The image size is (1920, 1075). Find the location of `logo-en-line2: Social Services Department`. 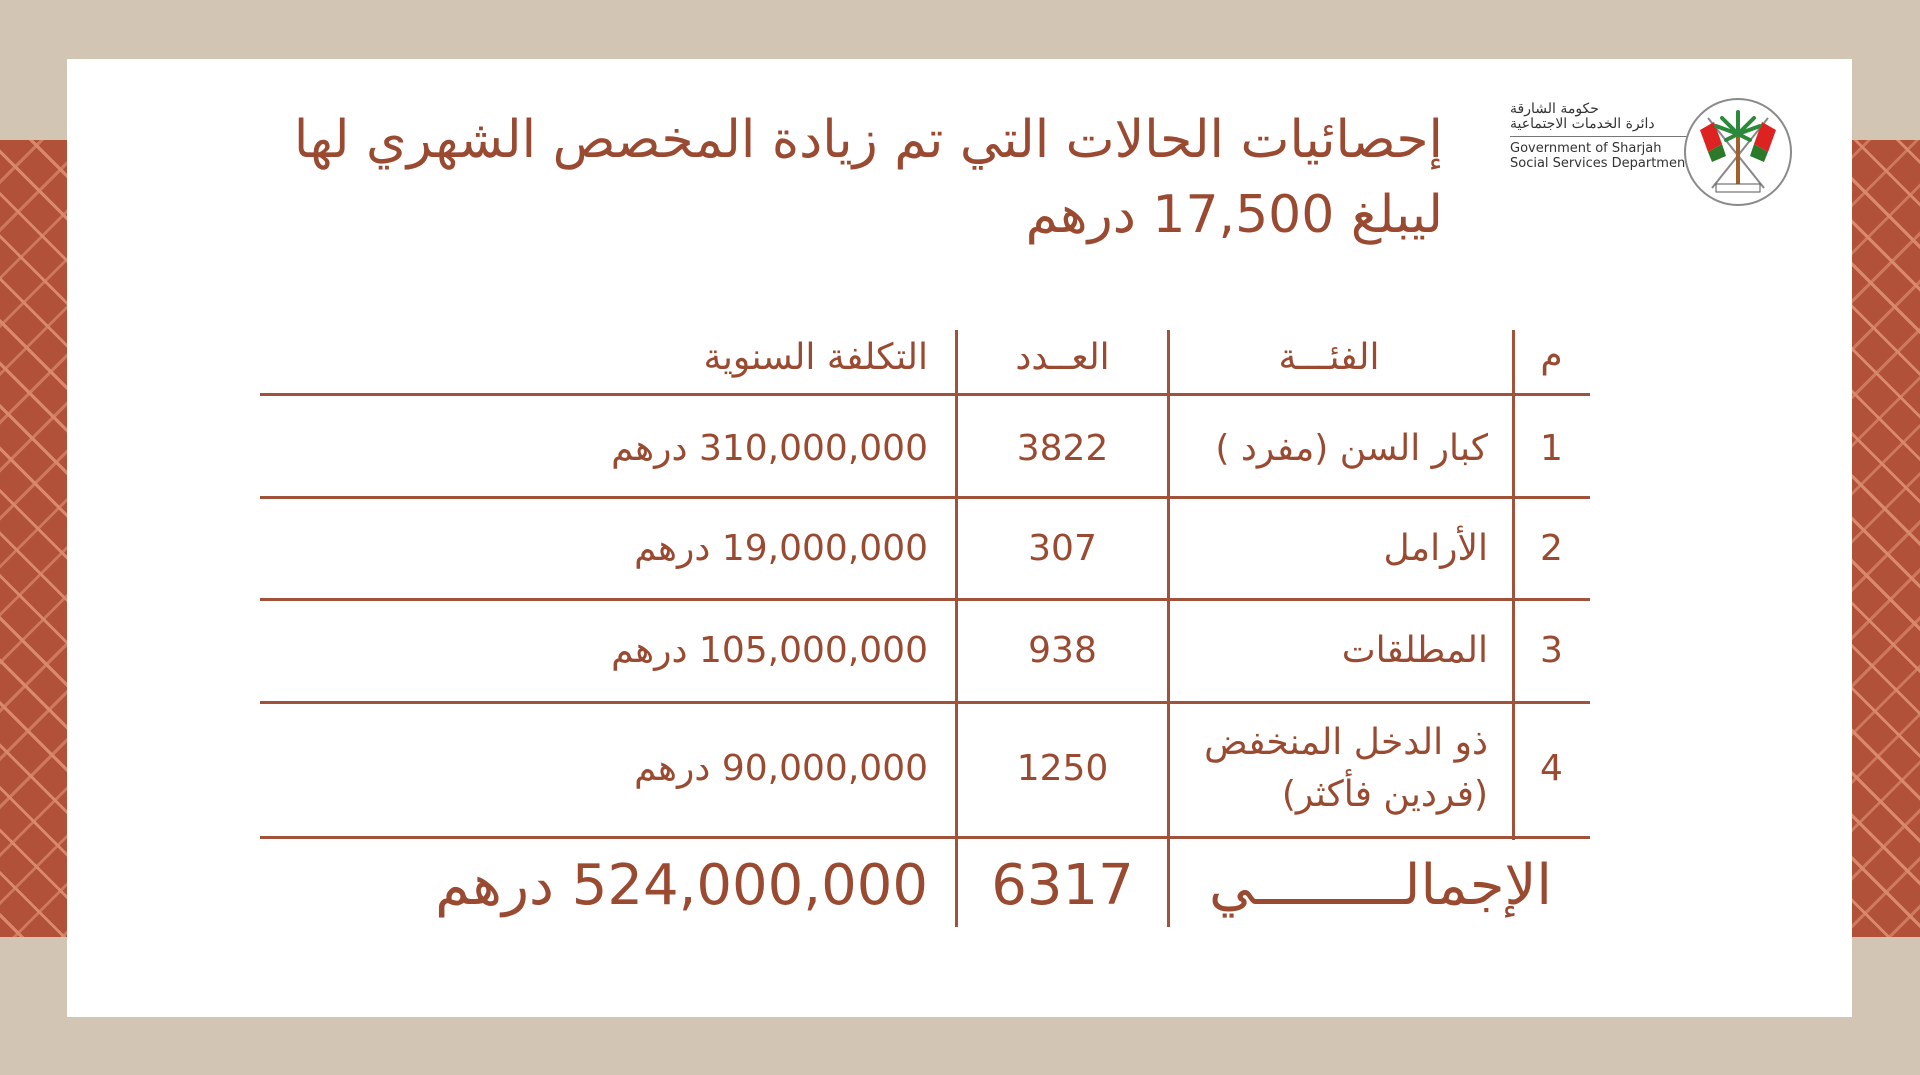

logo-en-line2: Social Services Department is located at coordinates (1600, 163).